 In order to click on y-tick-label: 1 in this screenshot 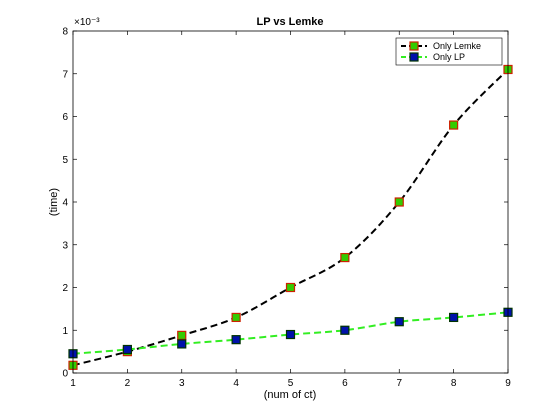, I will do `click(65, 331)`.